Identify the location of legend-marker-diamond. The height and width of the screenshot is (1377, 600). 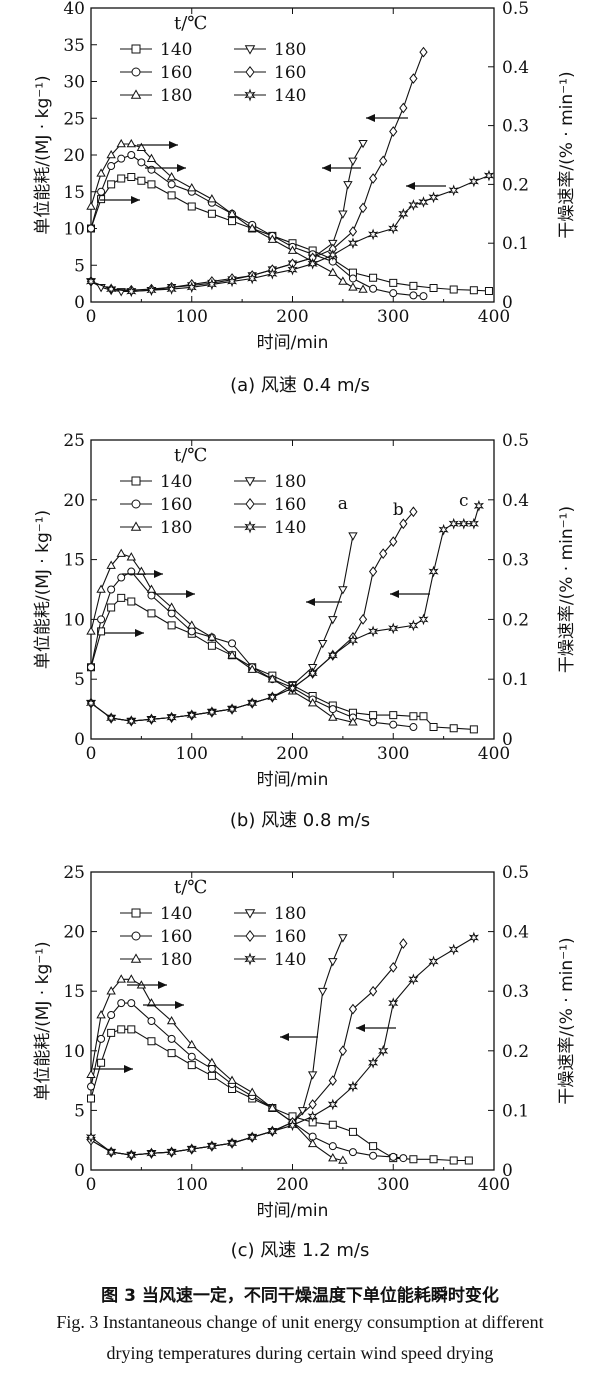
(250, 936).